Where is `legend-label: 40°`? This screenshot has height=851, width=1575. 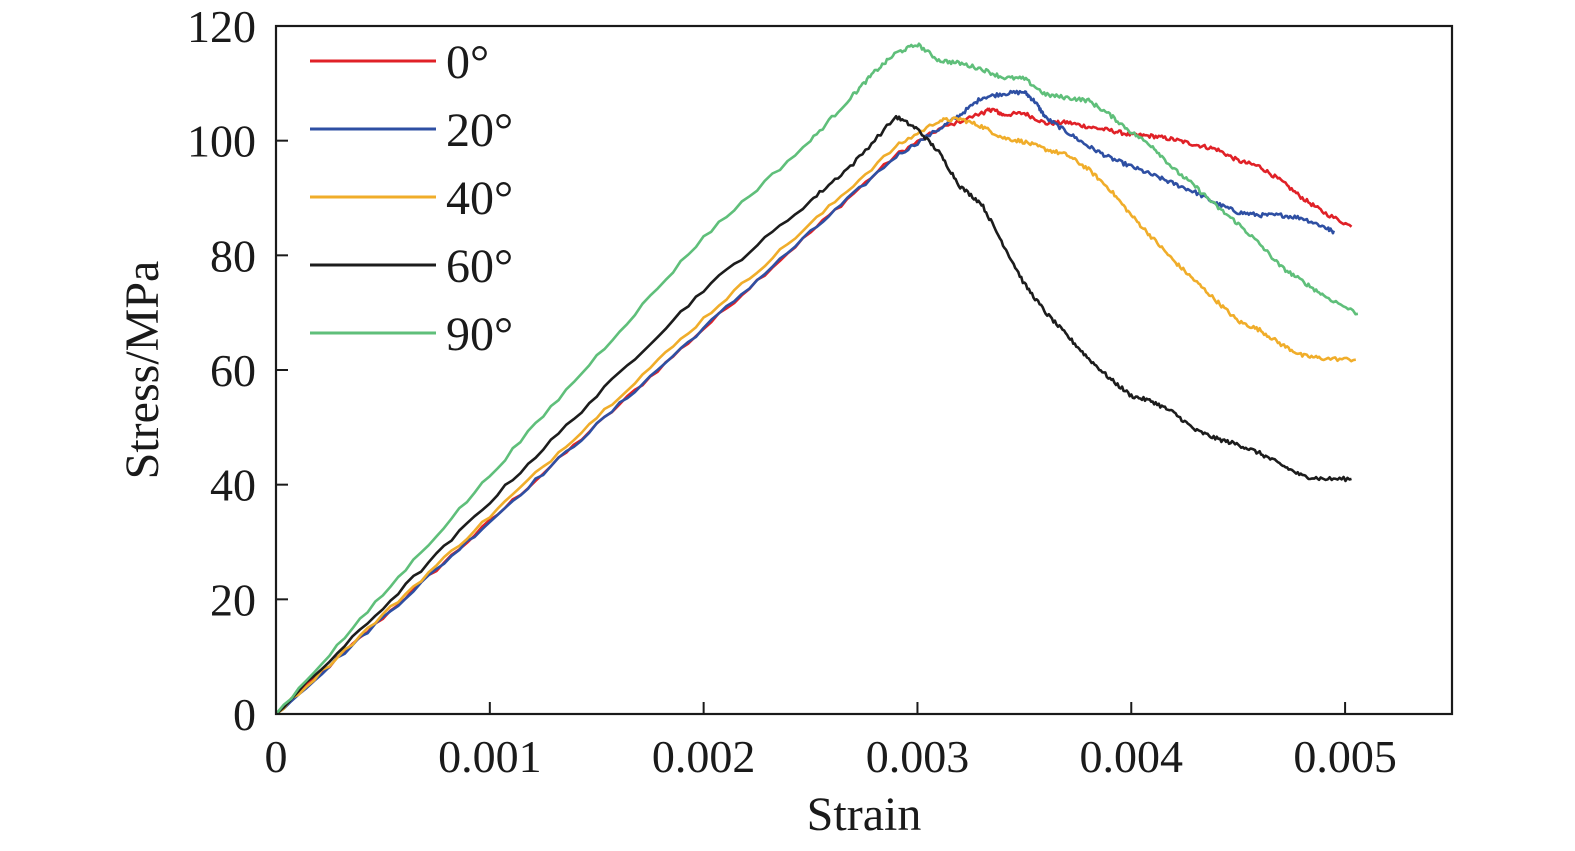
legend-label: 40° is located at coordinates (479, 198).